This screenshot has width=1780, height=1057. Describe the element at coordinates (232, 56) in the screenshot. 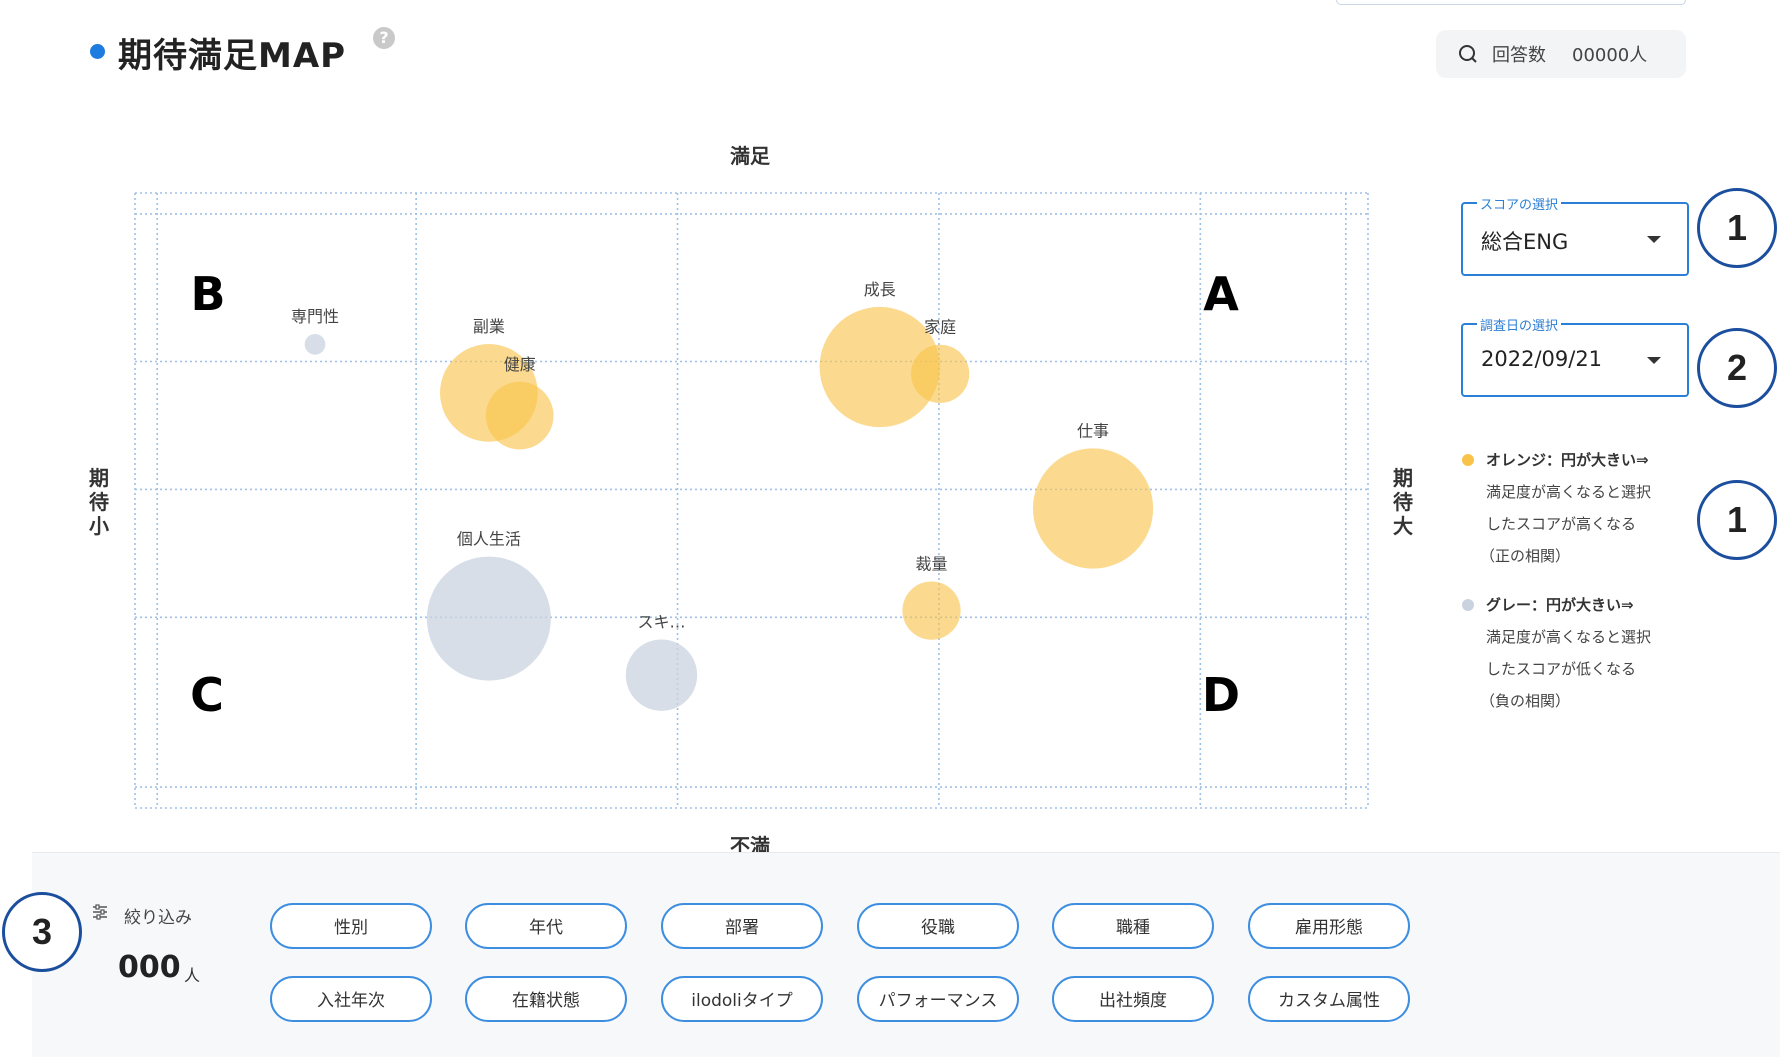

I see `page-title: 期待満足MAP` at that location.